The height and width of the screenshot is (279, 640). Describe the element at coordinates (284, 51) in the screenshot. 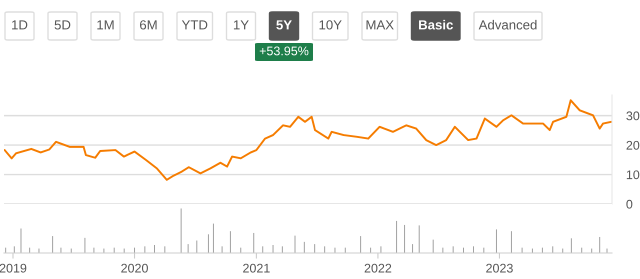

I see `text: +53.95%` at that location.